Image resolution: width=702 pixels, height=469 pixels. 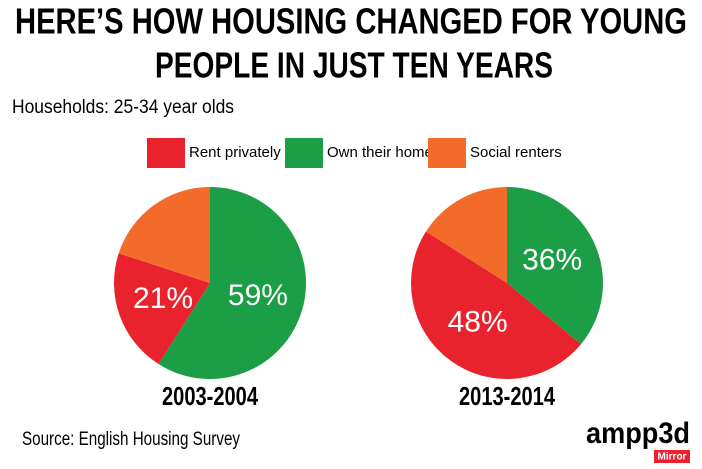 What do you see at coordinates (507, 396) in the screenshot?
I see `pie-caption: 2013-2014` at bounding box center [507, 396].